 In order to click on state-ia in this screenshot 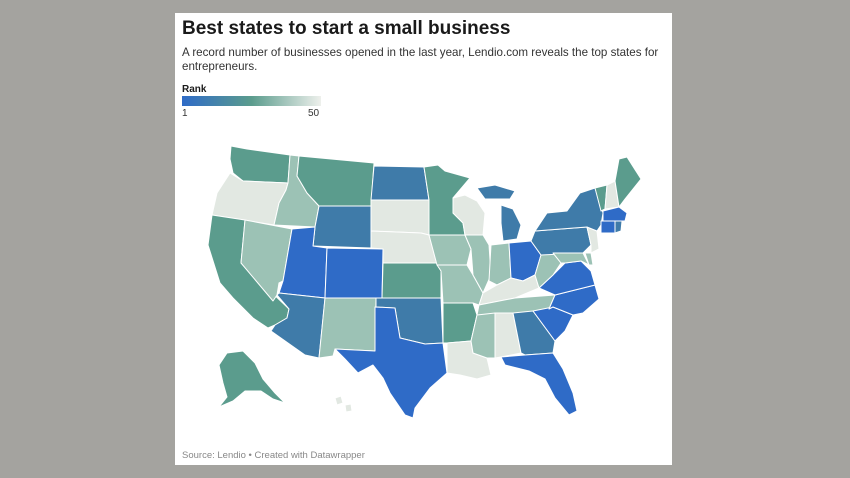, I will do `click(450, 250)`.